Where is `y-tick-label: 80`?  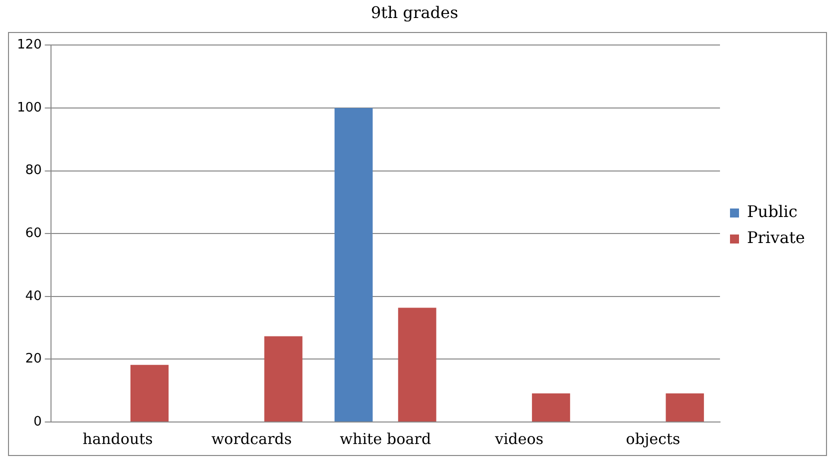 y-tick-label: 80 is located at coordinates (33, 170).